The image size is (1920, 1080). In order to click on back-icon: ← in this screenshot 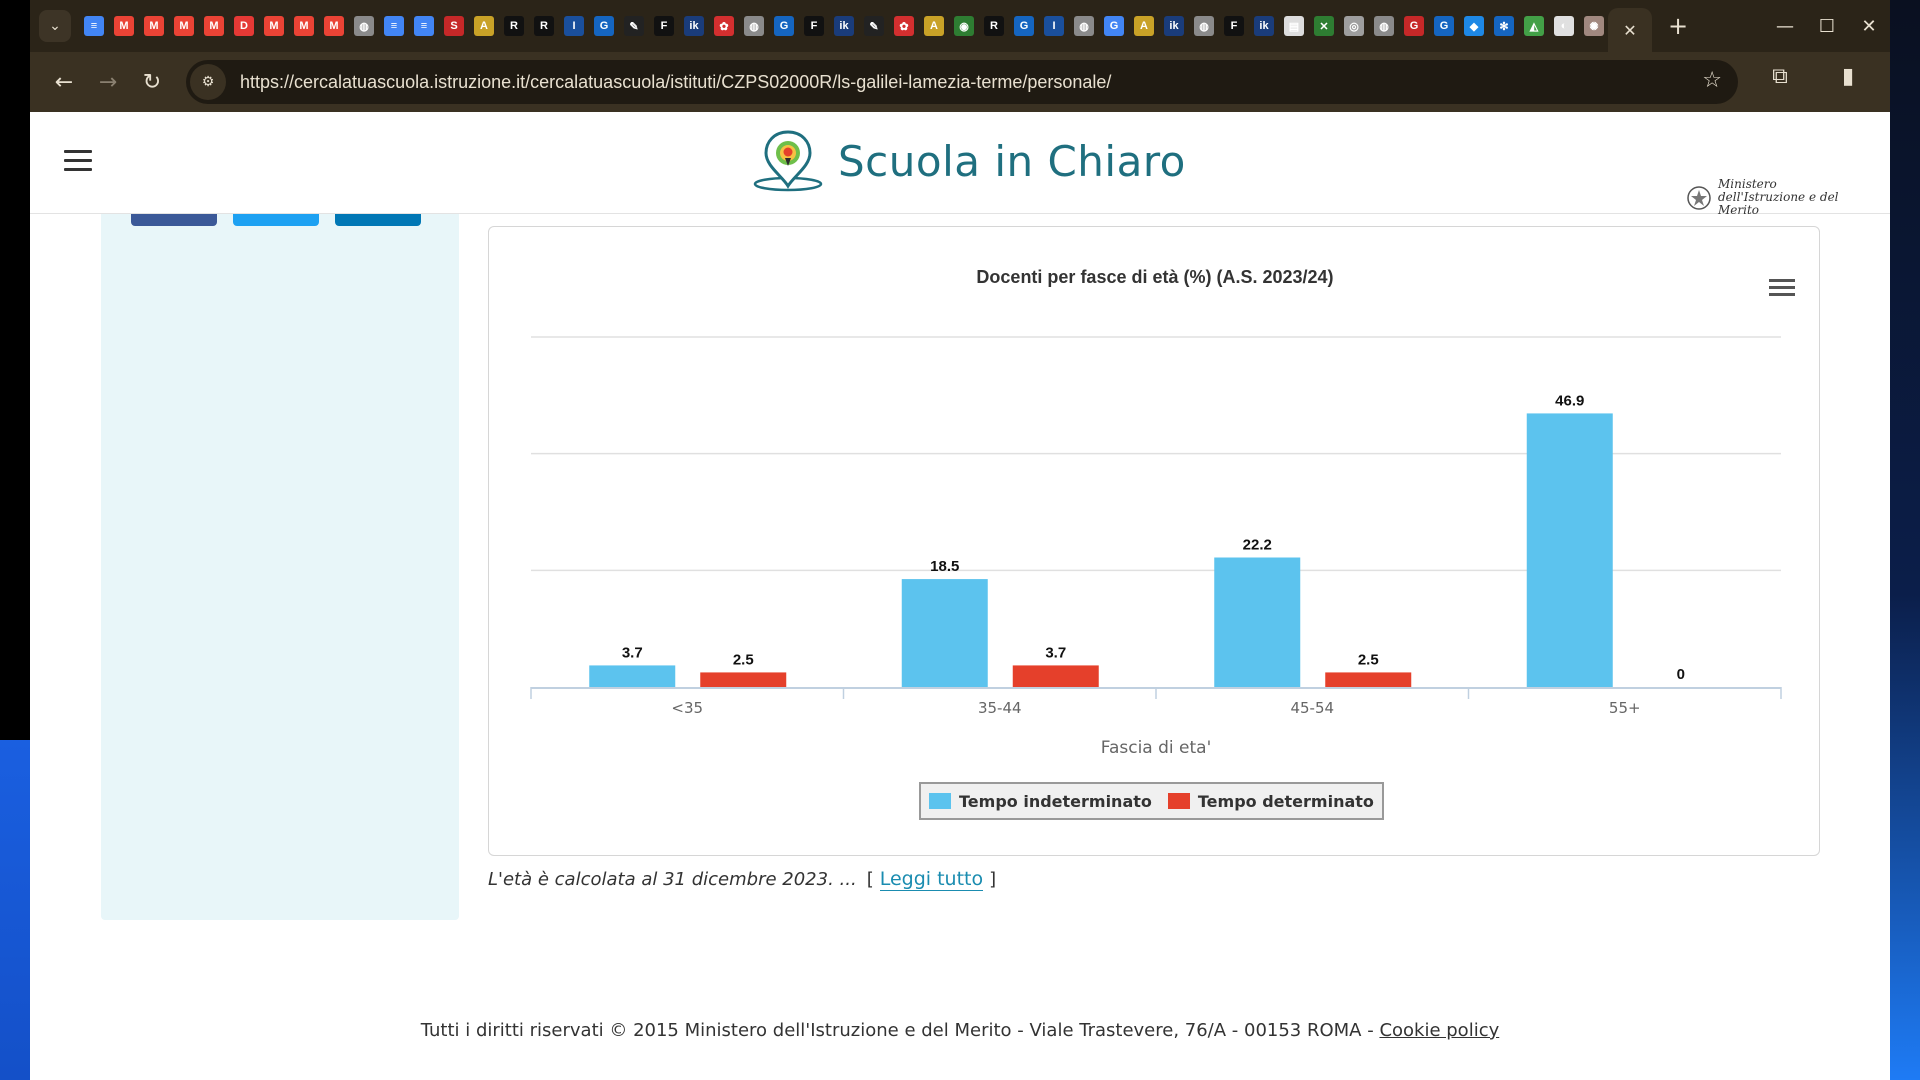, I will do `click(64, 82)`.